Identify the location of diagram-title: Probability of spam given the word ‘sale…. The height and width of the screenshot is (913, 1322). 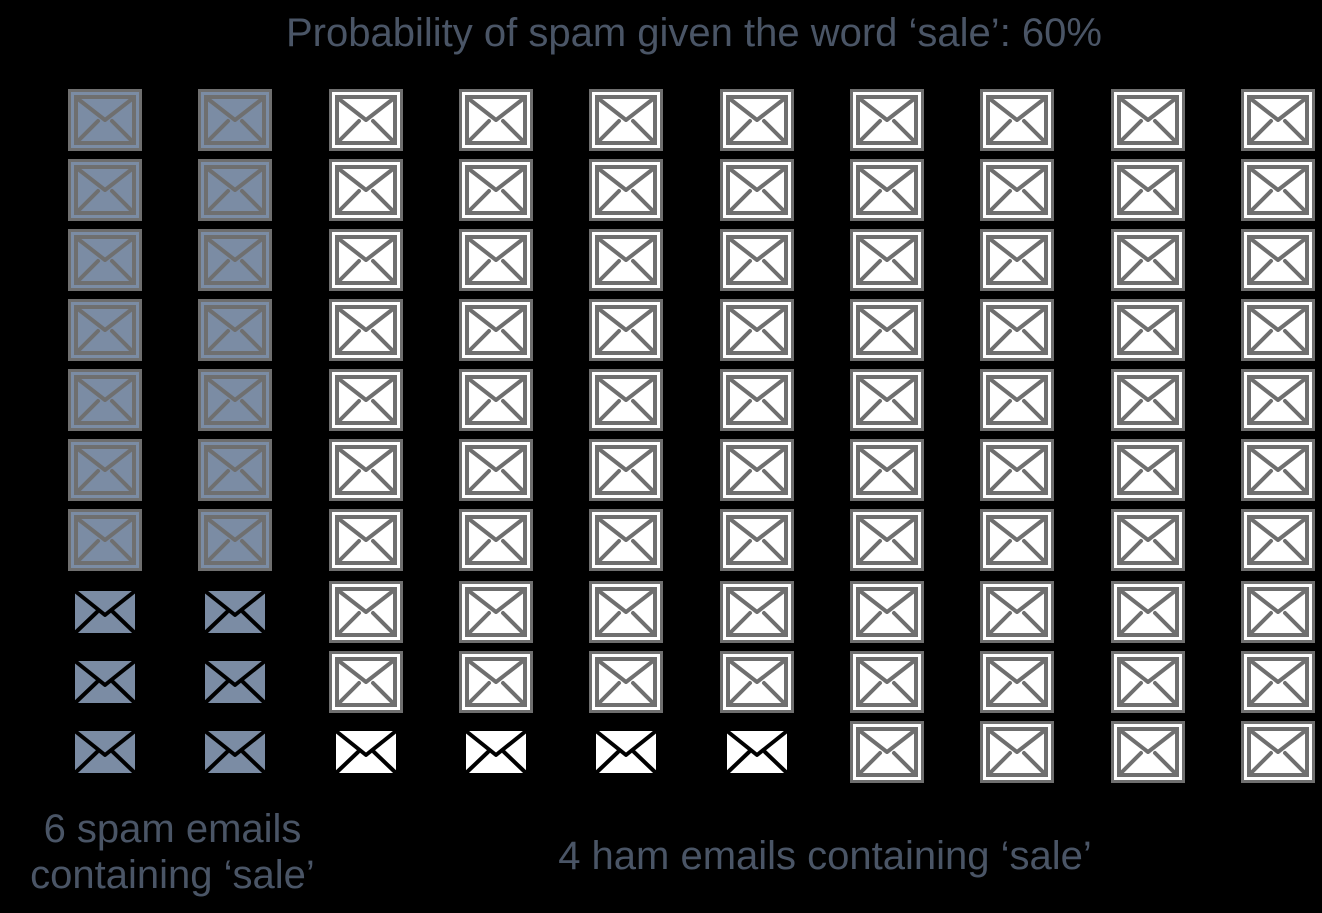
(694, 33).